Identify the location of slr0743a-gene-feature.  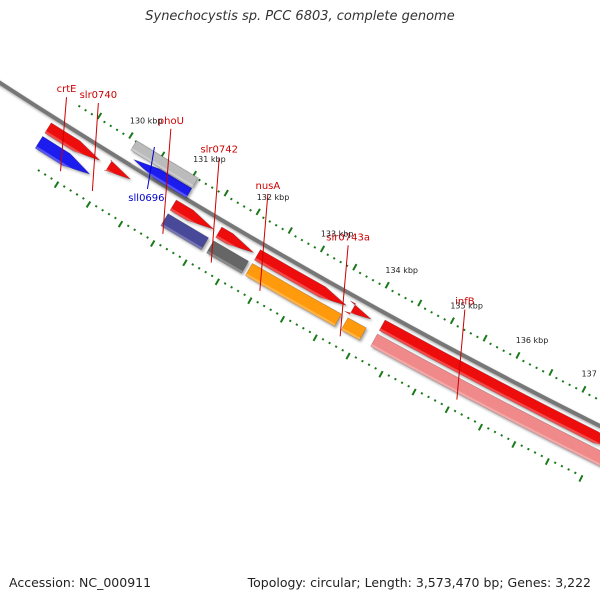
(353, 329).